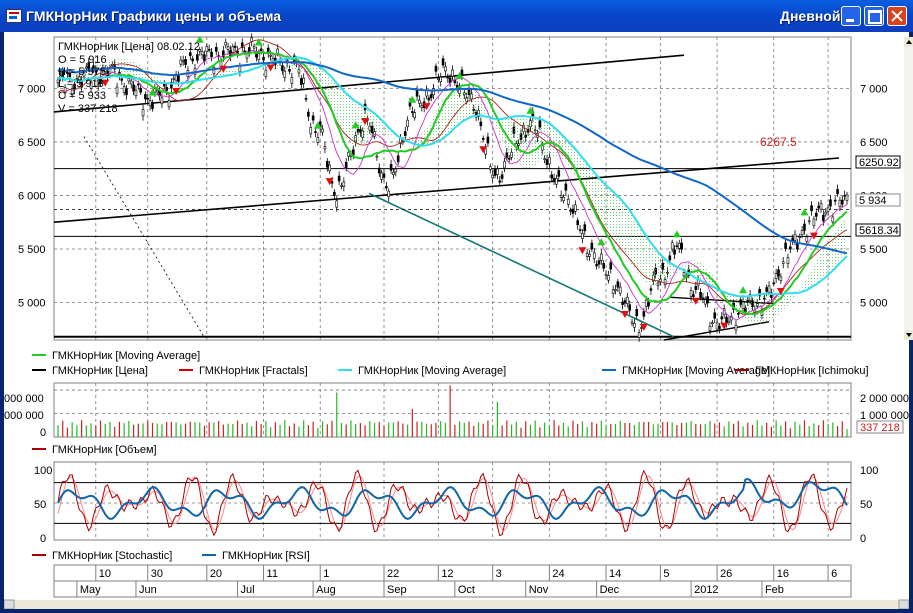 This screenshot has width=913, height=613. I want to click on info-low: L = 5 910, so click(81, 84).